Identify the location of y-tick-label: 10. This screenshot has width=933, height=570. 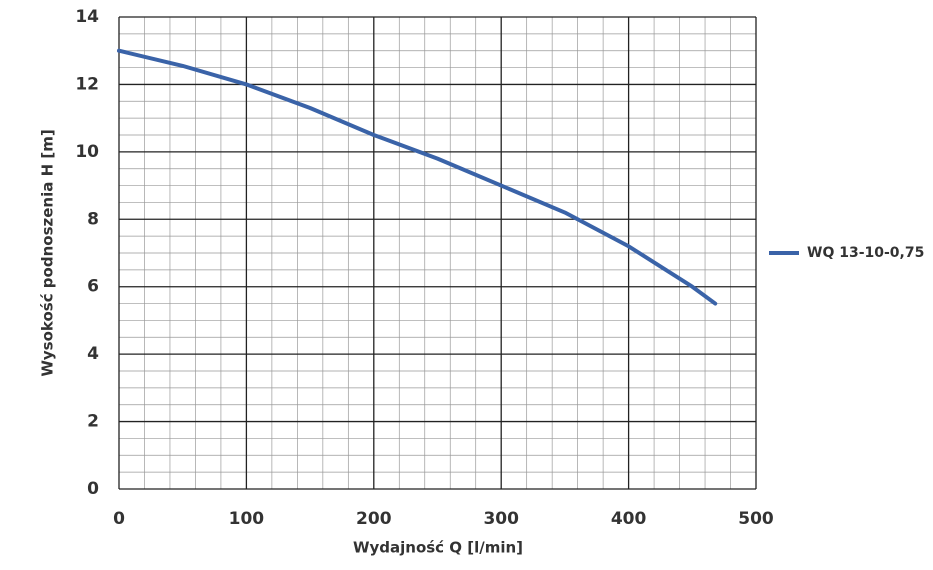
(87, 152).